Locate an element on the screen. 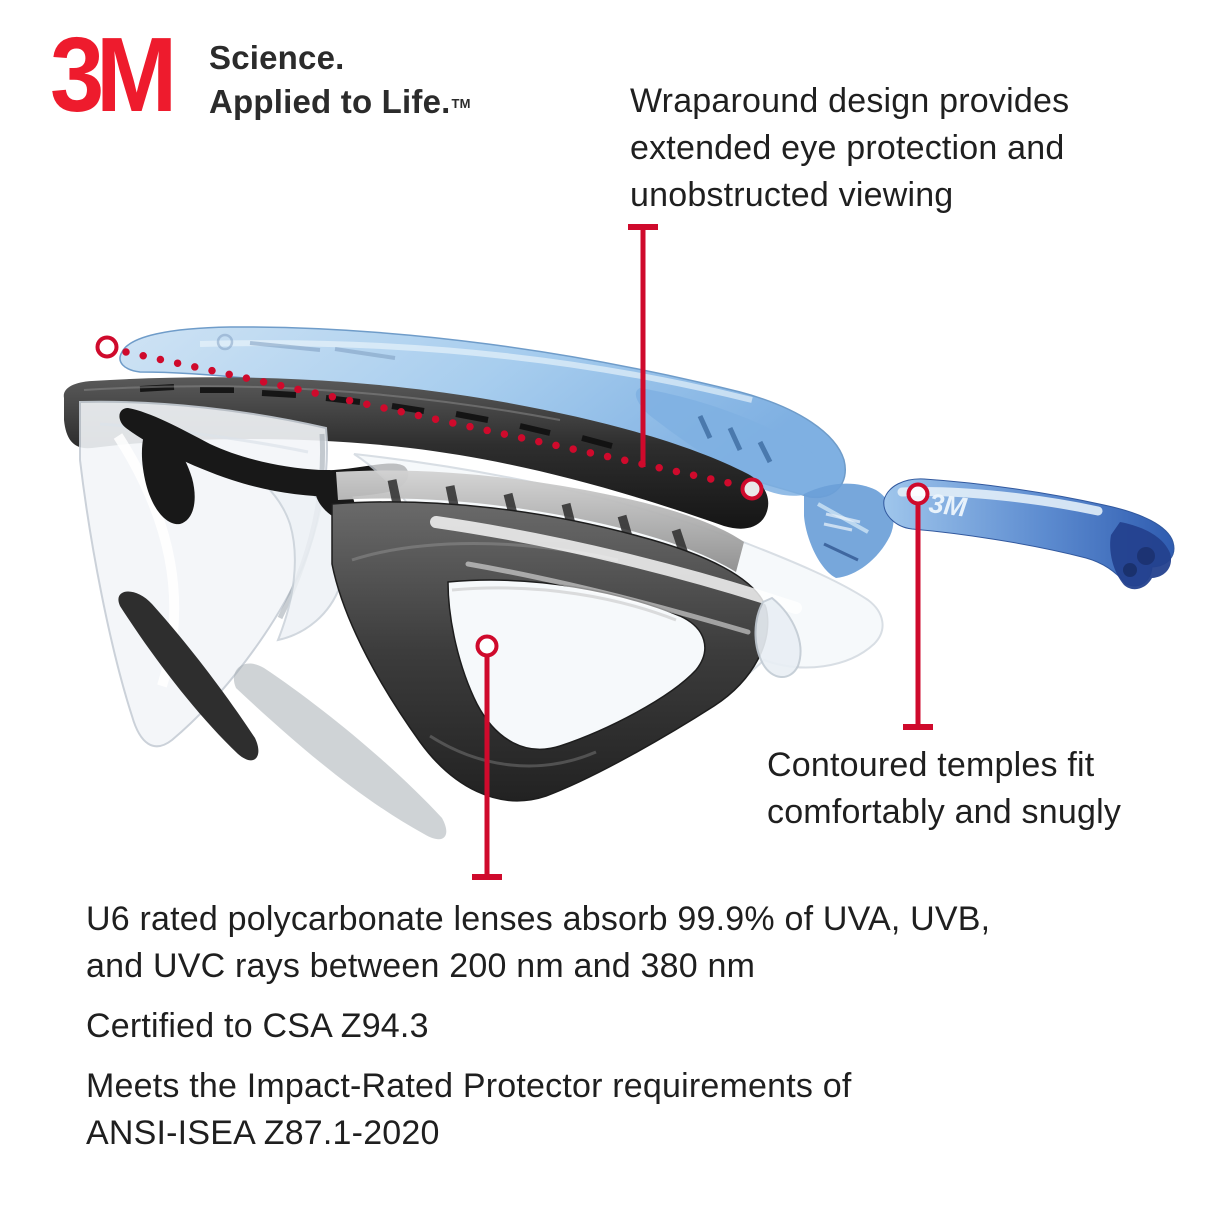 This screenshot has width=1214, height=1214. glasses-lens-wing-tip is located at coordinates (778, 637).